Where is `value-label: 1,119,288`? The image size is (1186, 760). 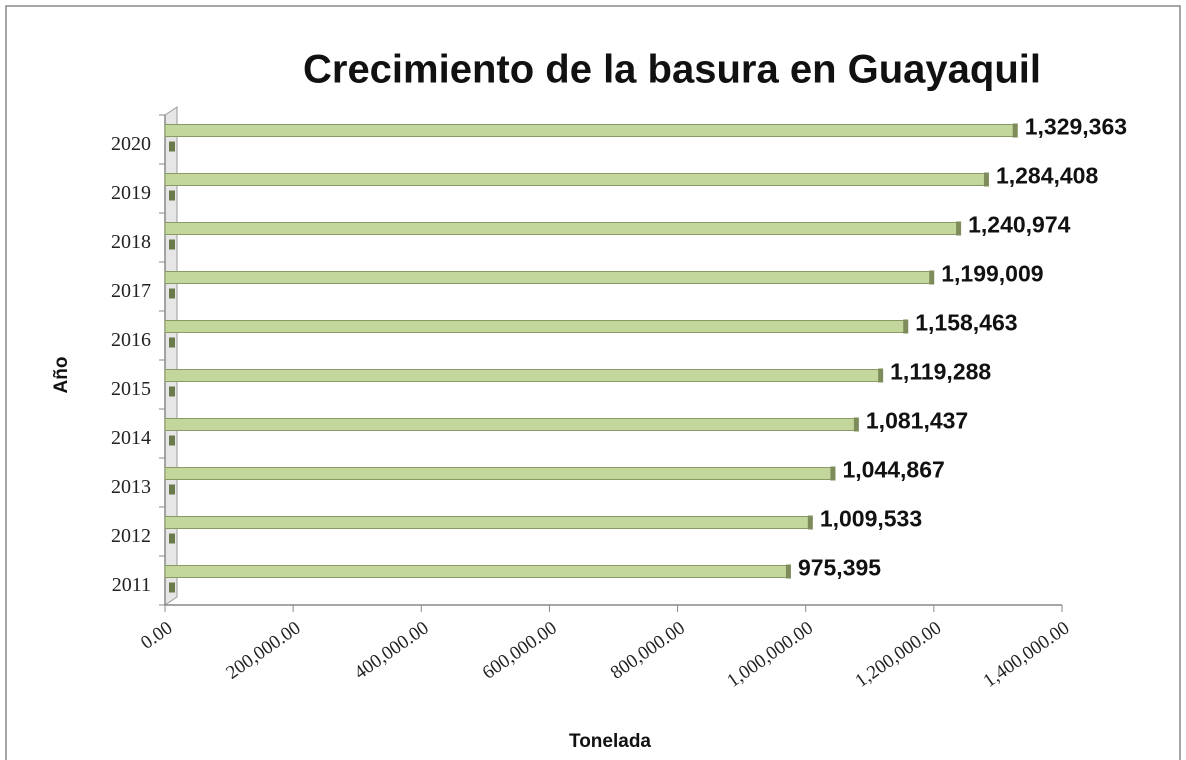 value-label: 1,119,288 is located at coordinates (940, 372).